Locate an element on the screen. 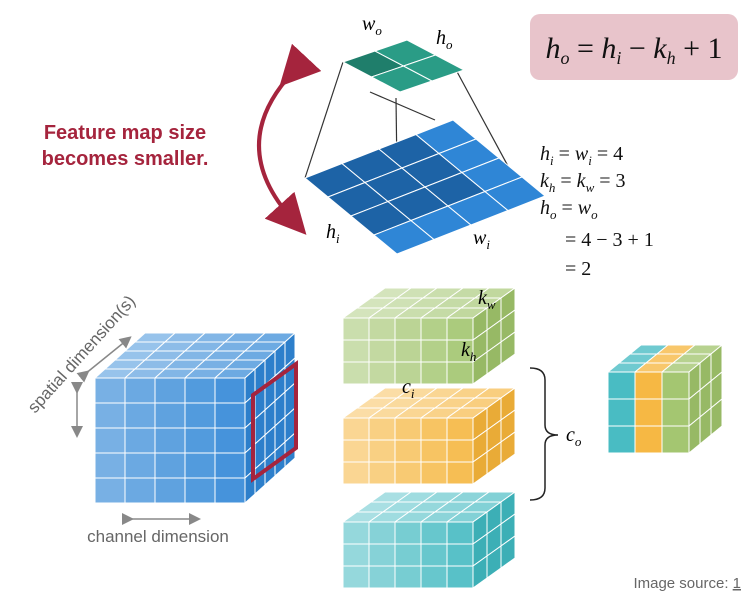  eq2-a: k is located at coordinates (545, 181).